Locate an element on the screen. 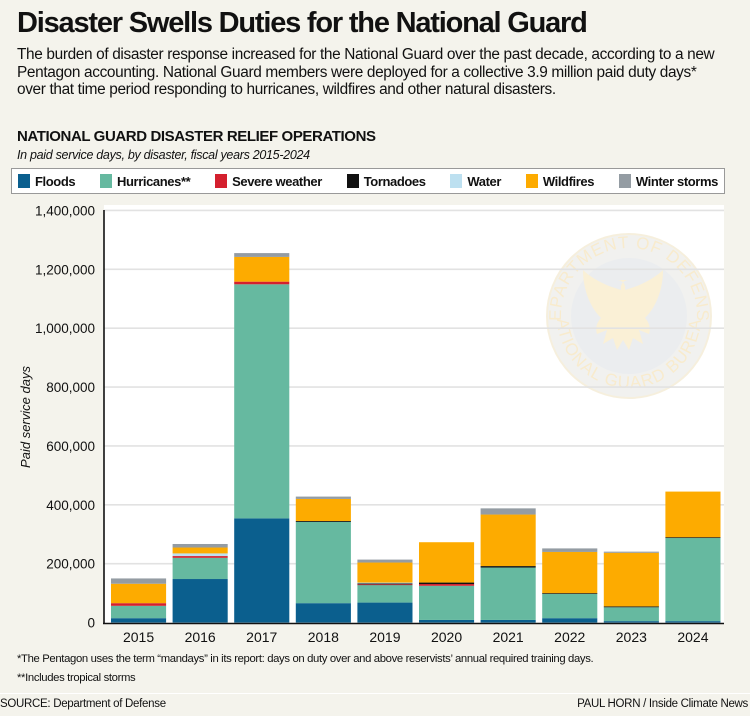 Image resolution: width=750 pixels, height=716 pixels. bar-segment-tornadoes-2024 is located at coordinates (693, 538).